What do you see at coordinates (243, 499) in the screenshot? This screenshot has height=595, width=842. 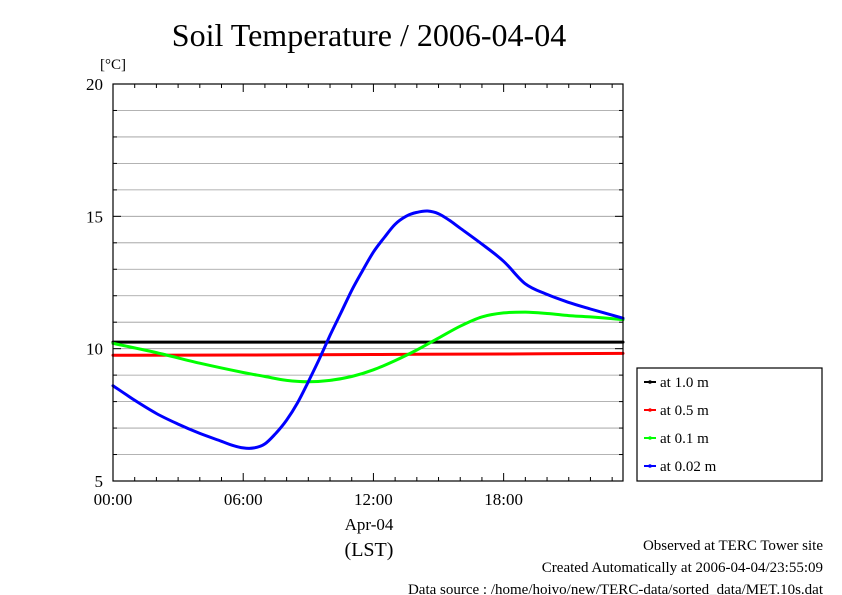 I see `x-tick-label: 06:00` at bounding box center [243, 499].